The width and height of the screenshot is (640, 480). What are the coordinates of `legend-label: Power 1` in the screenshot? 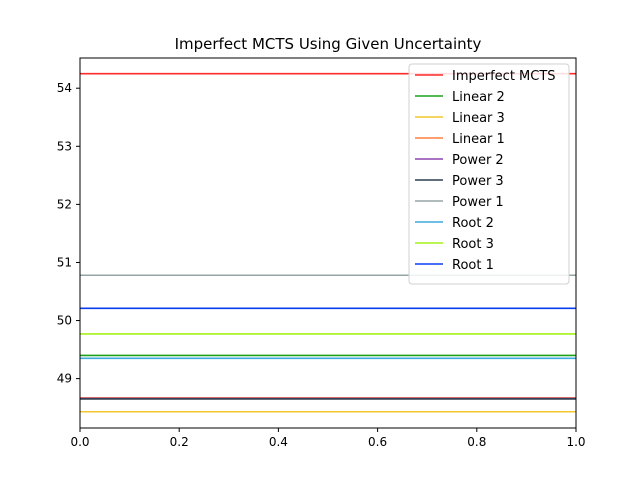 It's located at (478, 202).